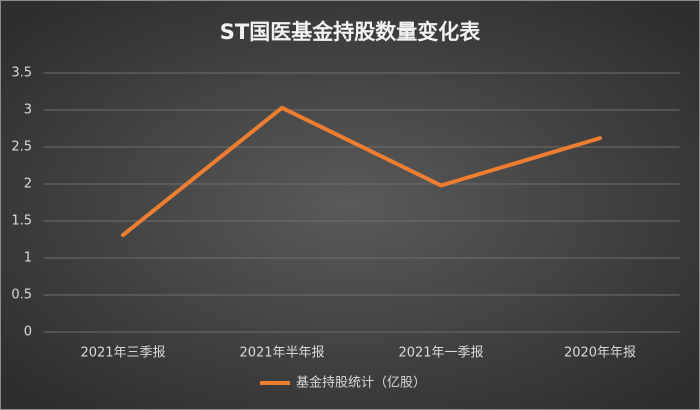  Describe the element at coordinates (21, 73) in the screenshot. I see `y-tick-label: 3.5` at that location.